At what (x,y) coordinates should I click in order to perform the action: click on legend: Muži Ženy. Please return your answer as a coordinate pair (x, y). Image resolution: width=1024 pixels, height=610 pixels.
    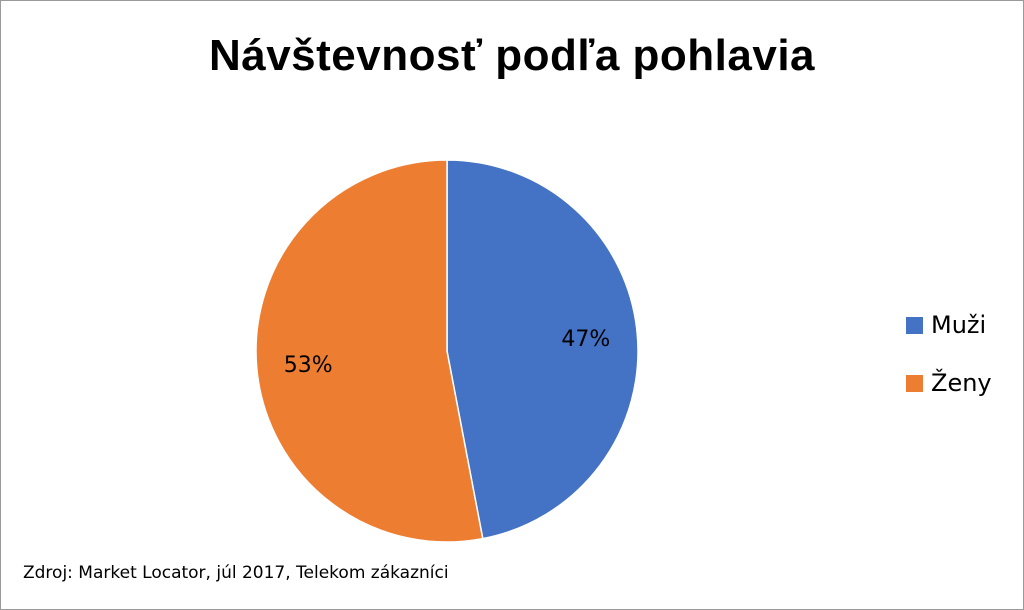
    Looking at the image, I should click on (949, 367).